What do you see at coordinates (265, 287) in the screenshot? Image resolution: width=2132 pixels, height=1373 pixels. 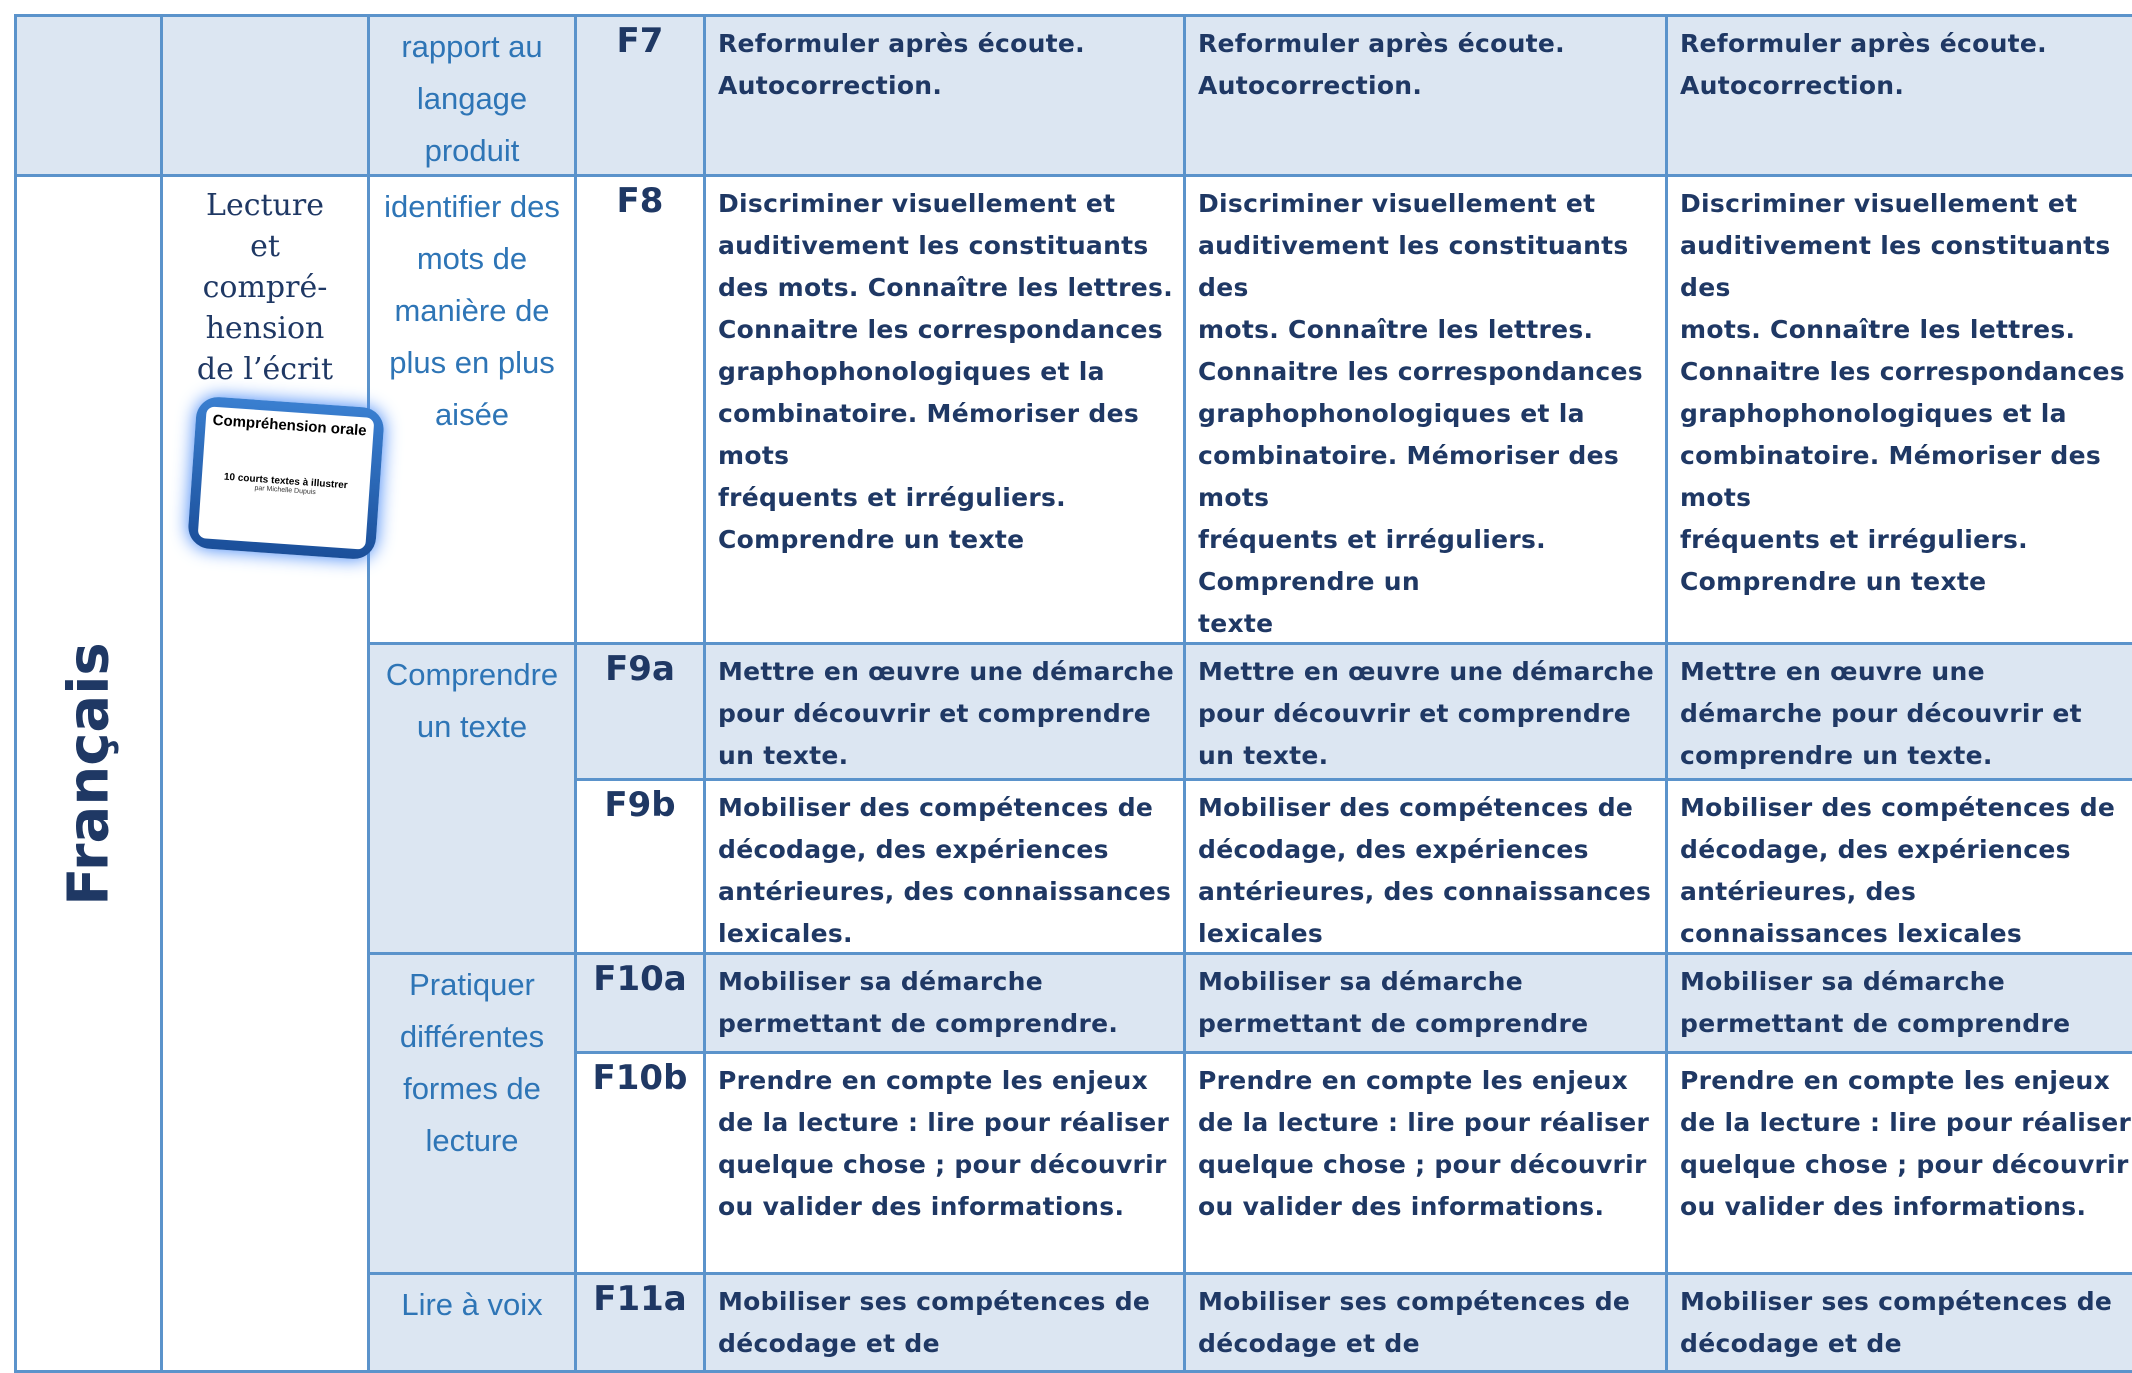 I see `domain-line: compré-` at bounding box center [265, 287].